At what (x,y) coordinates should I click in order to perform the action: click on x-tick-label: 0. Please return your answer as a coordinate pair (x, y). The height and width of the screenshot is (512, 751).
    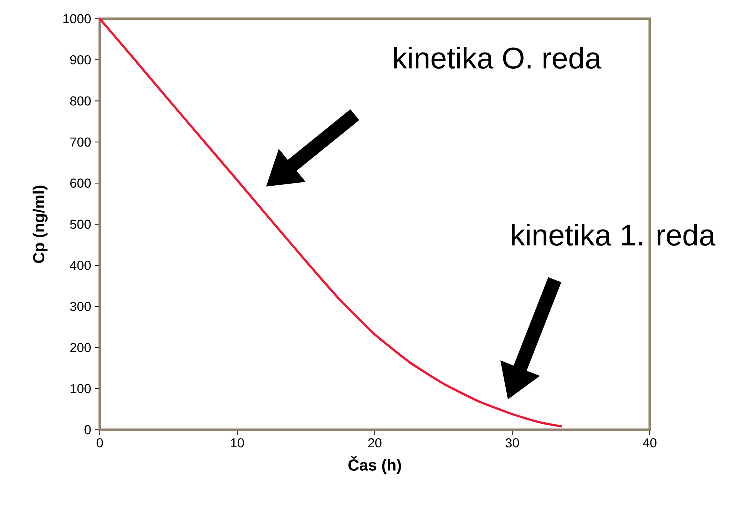
    Looking at the image, I should click on (100, 443).